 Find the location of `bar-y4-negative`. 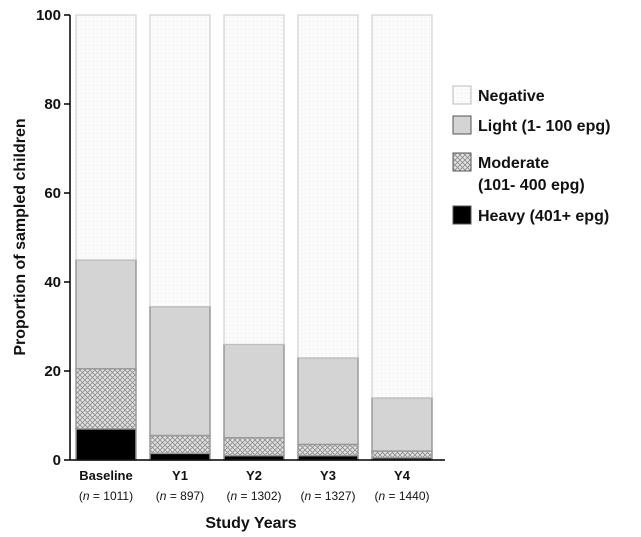

bar-y4-negative is located at coordinates (402, 206).